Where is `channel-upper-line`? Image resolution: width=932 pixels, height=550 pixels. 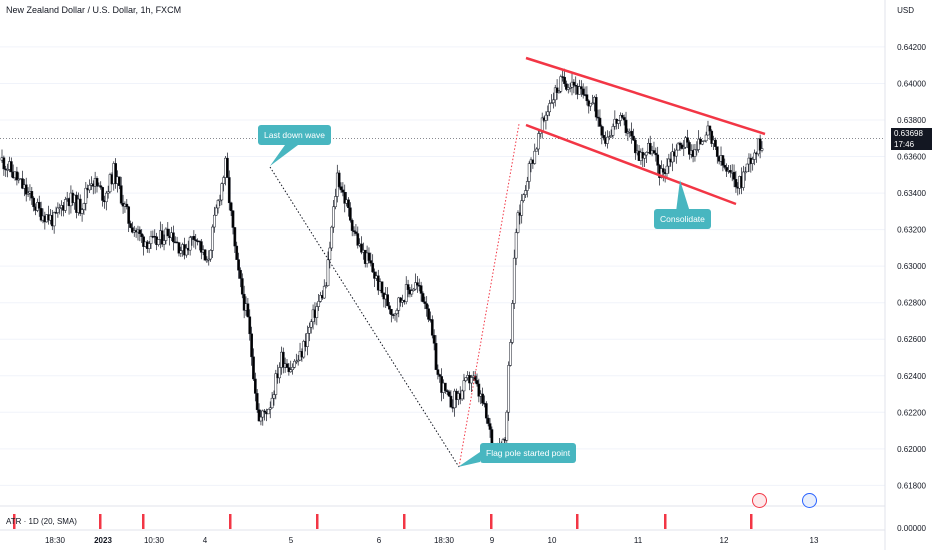 channel-upper-line is located at coordinates (645, 96).